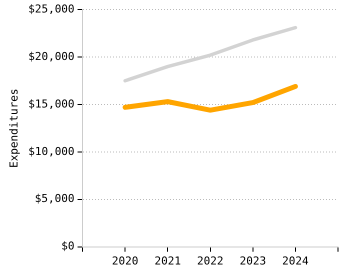 The width and height of the screenshot is (350, 275). Describe the element at coordinates (253, 261) in the screenshot. I see `x-tick-label: 2023` at that location.